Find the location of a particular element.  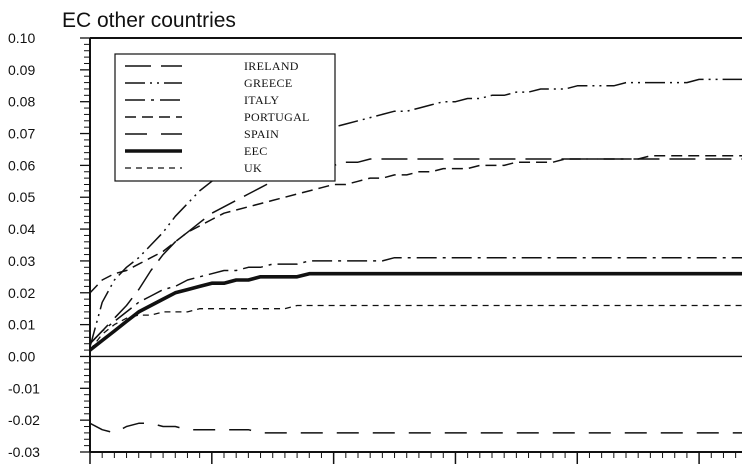

y-tick-label: 0.02 is located at coordinates (21, 293).